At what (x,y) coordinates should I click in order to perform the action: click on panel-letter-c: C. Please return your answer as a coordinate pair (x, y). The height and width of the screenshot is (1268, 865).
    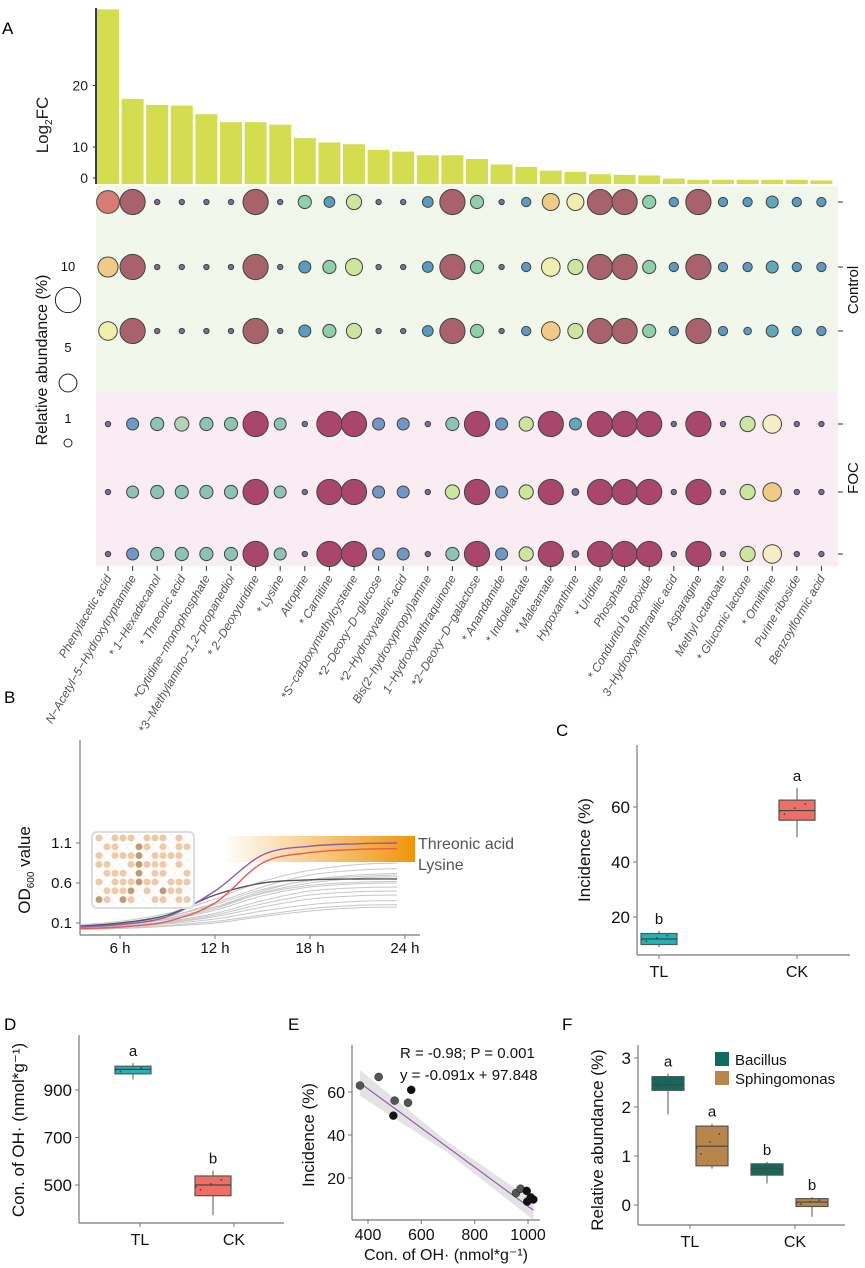
    Looking at the image, I should click on (562, 730).